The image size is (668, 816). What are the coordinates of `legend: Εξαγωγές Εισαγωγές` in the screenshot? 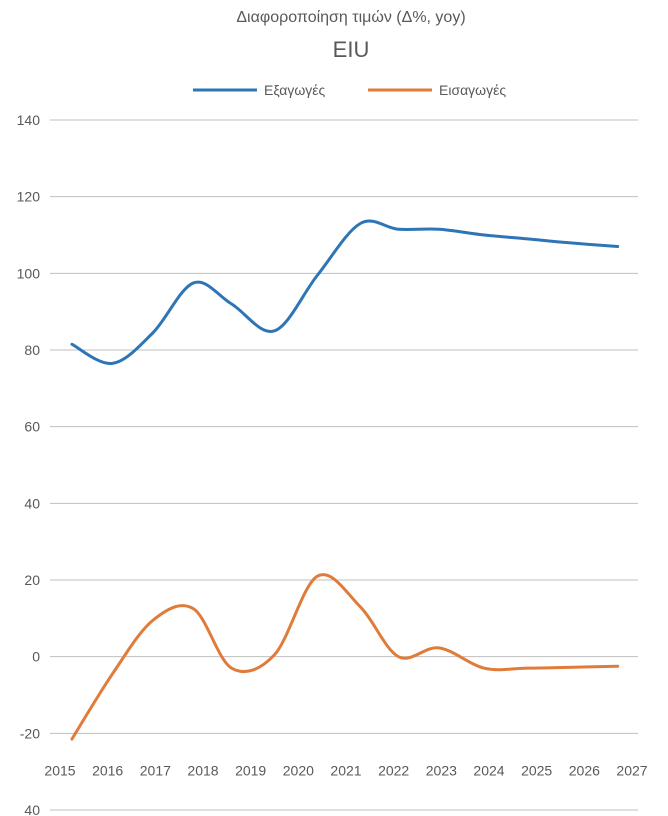 It's located at (349, 90).